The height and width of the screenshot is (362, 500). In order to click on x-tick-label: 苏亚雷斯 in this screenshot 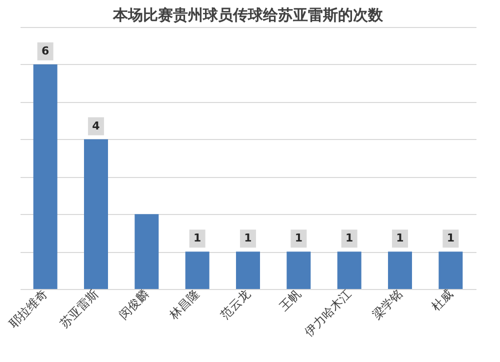, I will do `click(79, 308)`.